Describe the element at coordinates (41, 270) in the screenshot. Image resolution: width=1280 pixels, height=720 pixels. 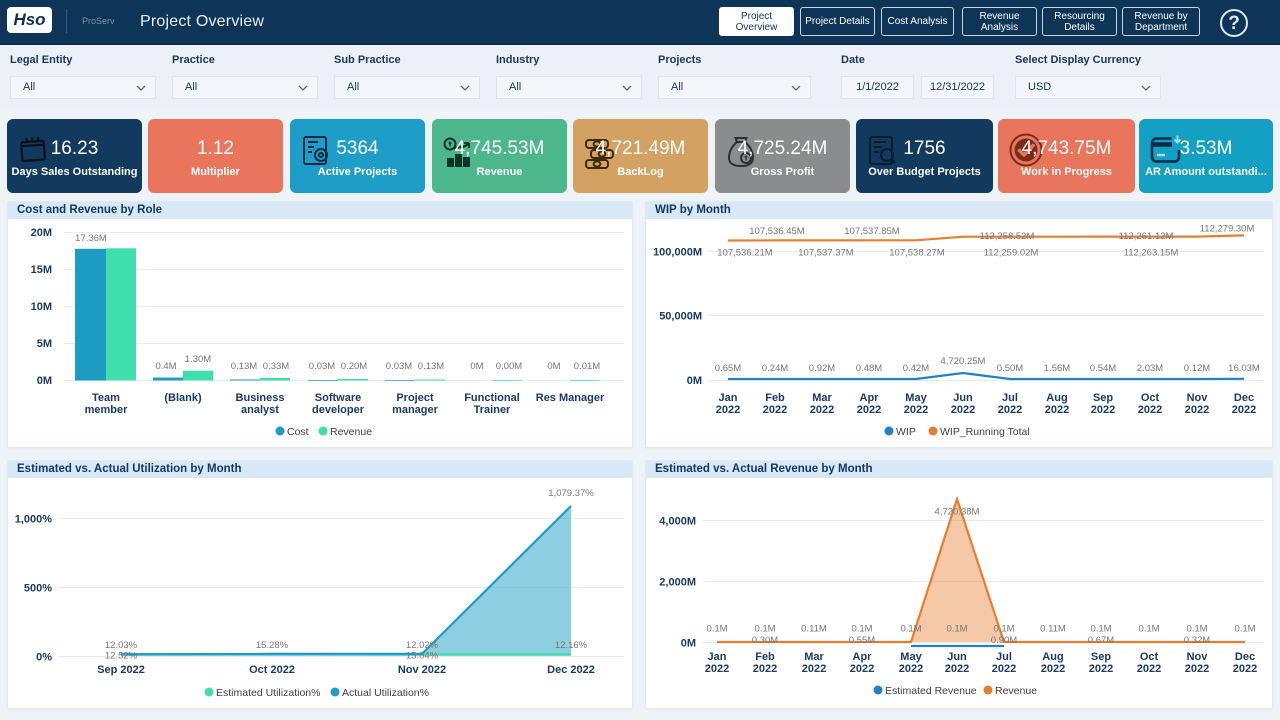
I see `svg-text: 15M` at that location.